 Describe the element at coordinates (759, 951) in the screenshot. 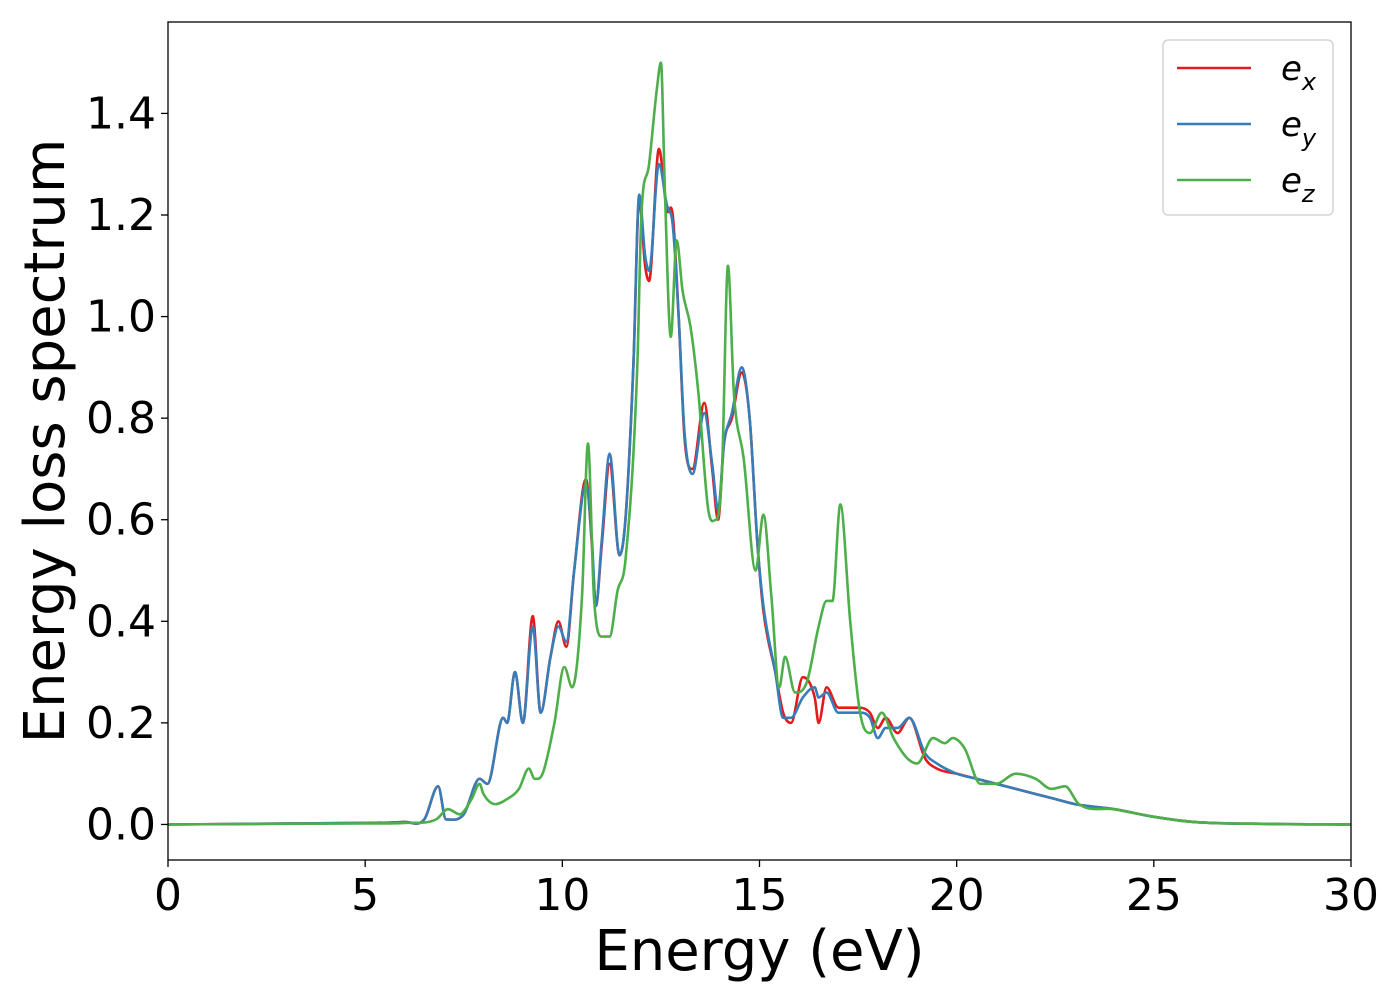

I see `x-axis-title: Energy (eV)` at that location.